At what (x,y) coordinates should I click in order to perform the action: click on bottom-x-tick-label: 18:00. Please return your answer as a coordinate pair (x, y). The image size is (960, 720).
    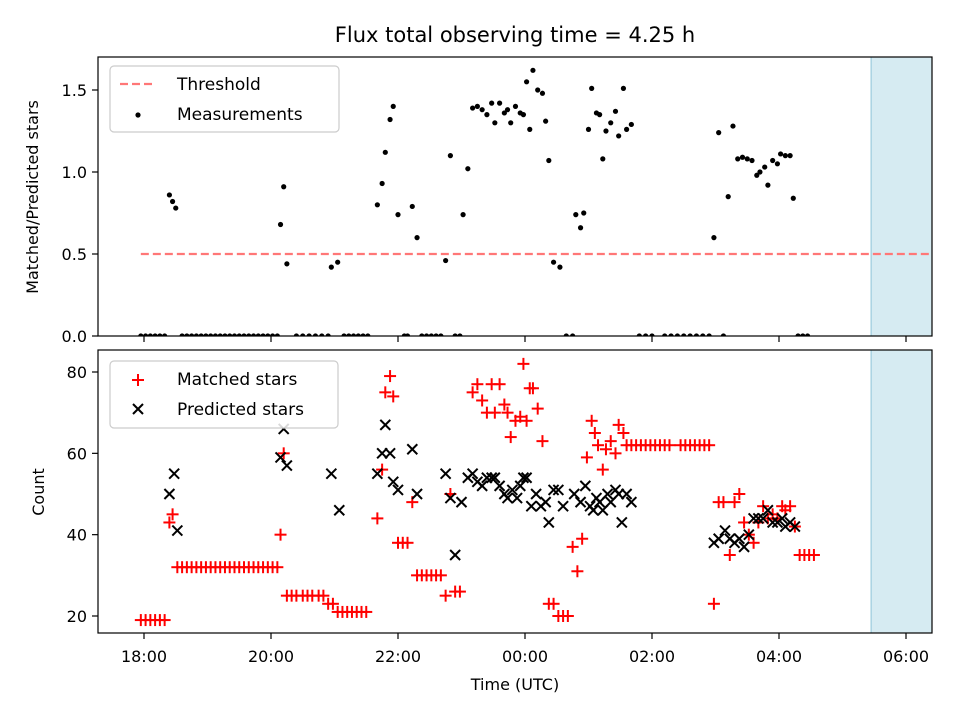
    Looking at the image, I should click on (144, 656).